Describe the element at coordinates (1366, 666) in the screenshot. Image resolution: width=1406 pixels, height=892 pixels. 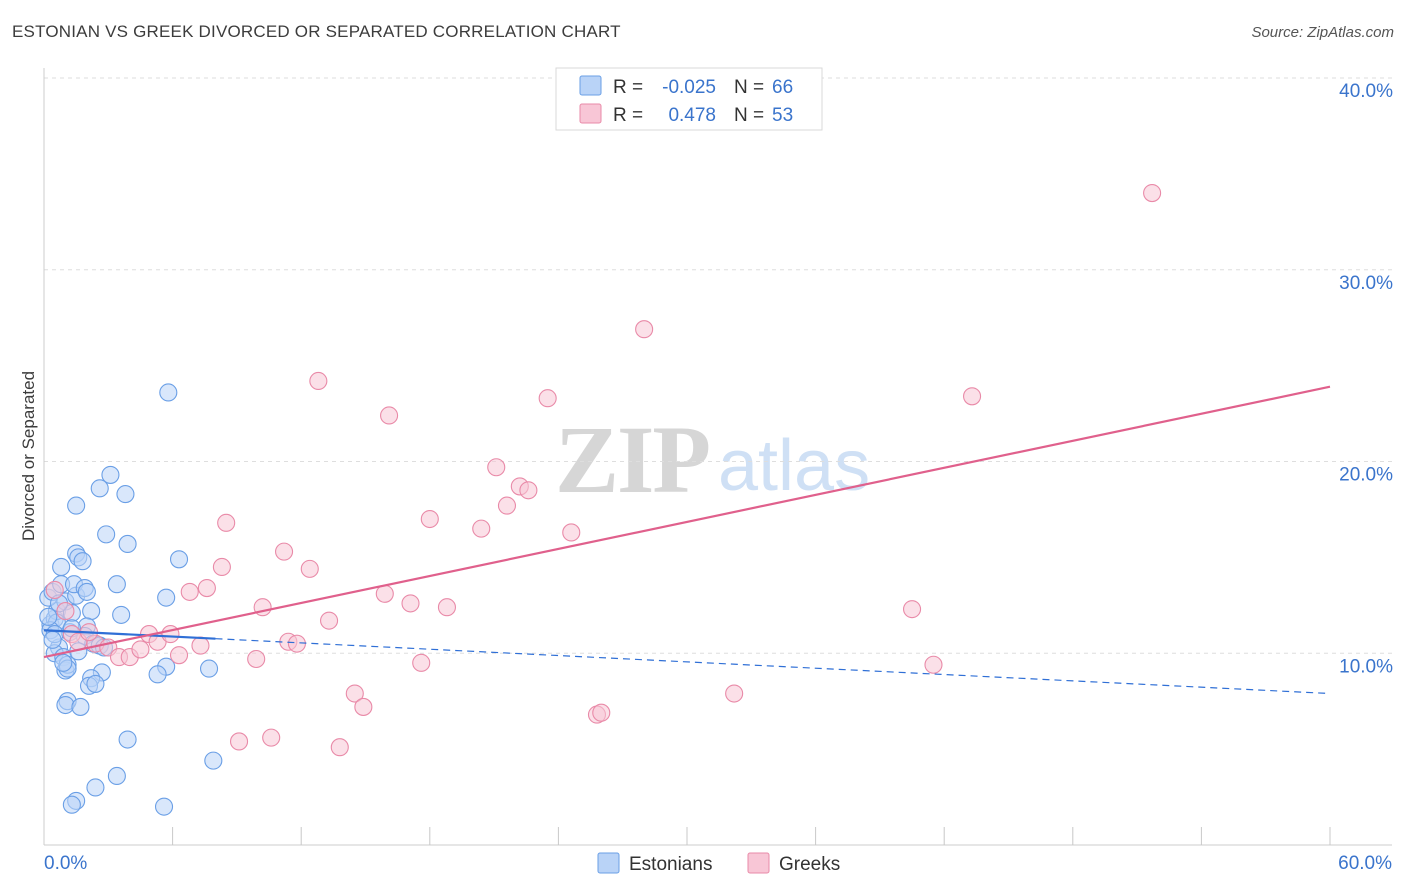
I see `y-tick-label: 10.0%` at that location.